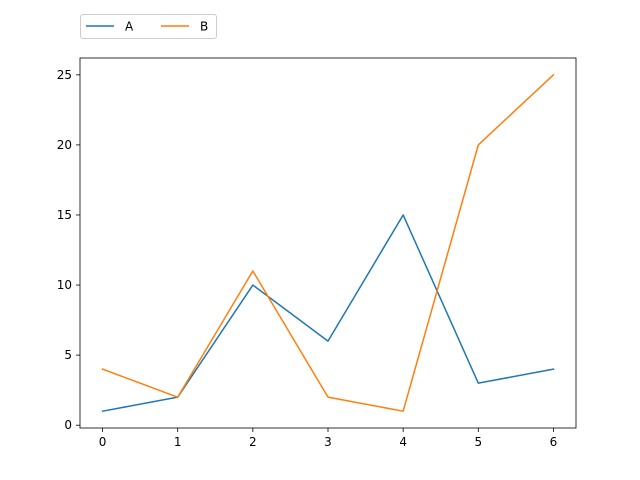 The width and height of the screenshot is (640, 480). I want to click on x-tick-label: 2, so click(253, 442).